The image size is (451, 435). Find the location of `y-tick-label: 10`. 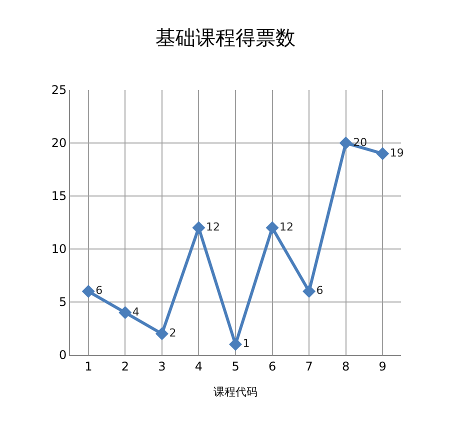

y-tick-label: 10 is located at coordinates (59, 249).